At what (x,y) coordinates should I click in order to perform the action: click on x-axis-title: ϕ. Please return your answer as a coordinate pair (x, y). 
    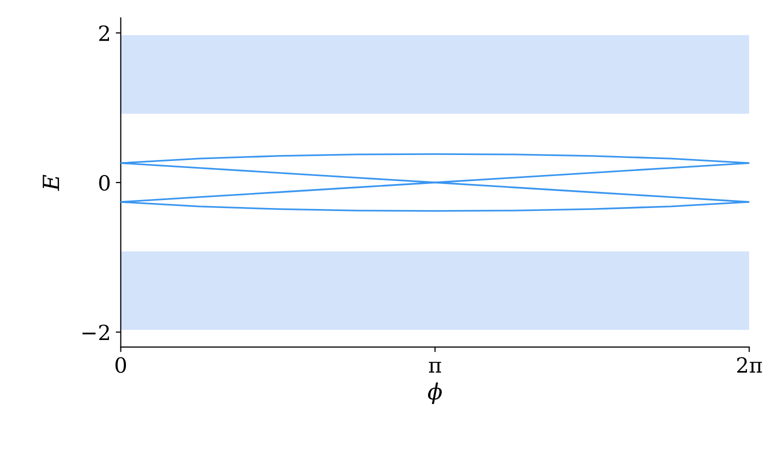
    Looking at the image, I should click on (435, 393).